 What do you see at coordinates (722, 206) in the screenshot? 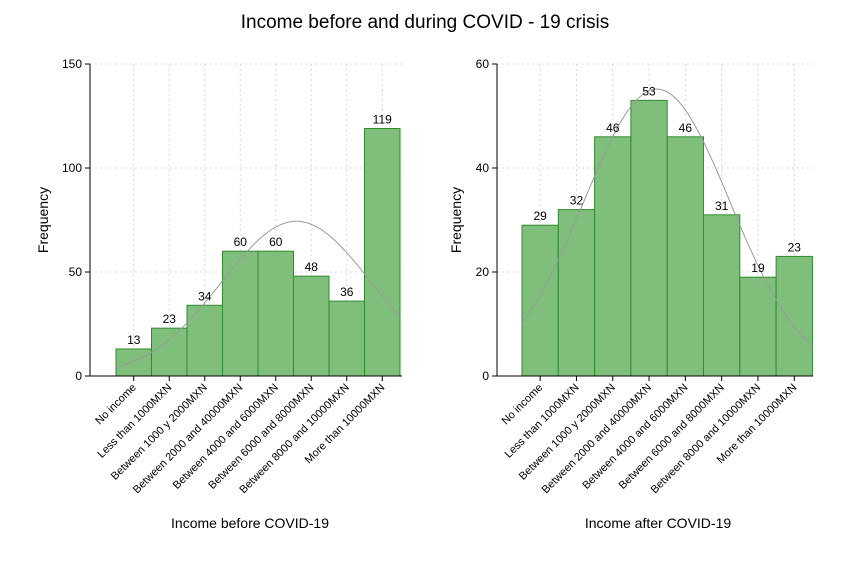
I see `data-label: 31` at bounding box center [722, 206].